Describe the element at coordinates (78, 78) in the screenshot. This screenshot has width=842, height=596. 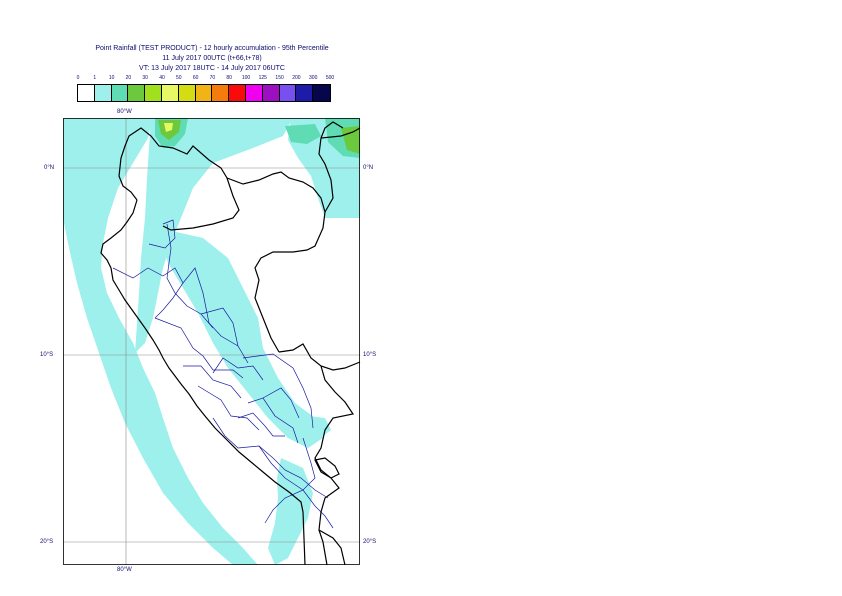
I see `legend-label: 0` at that location.